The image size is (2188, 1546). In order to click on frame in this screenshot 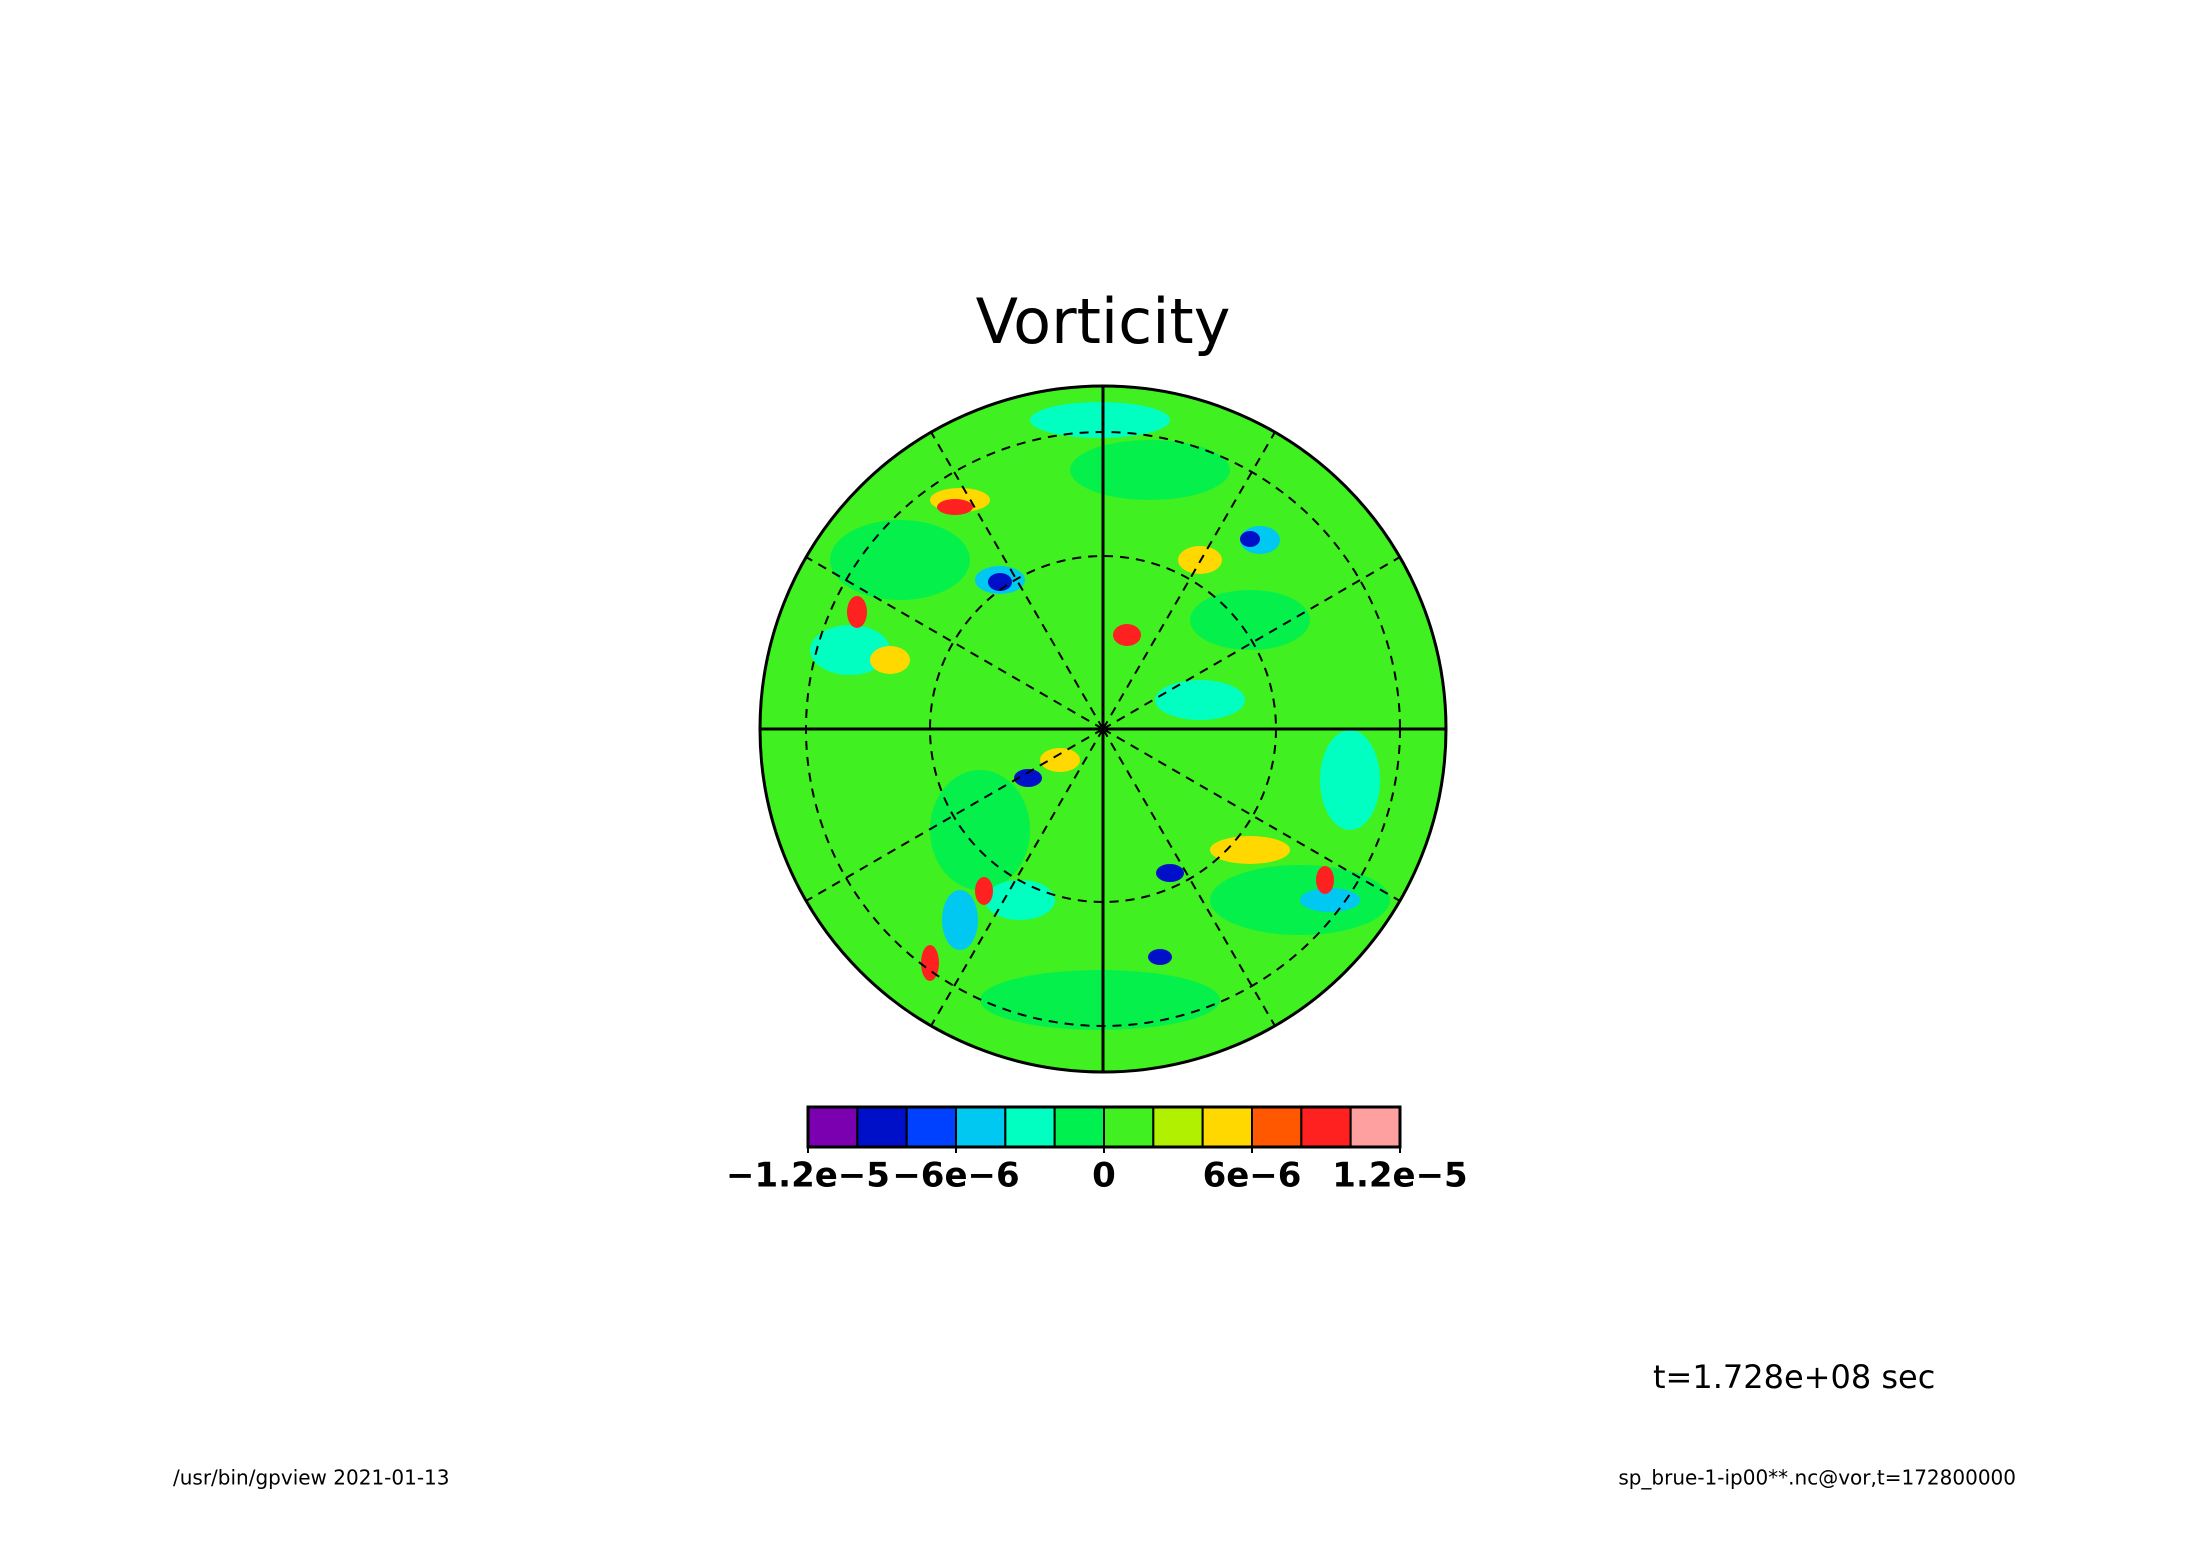, I will do `click(1103, 729)`.